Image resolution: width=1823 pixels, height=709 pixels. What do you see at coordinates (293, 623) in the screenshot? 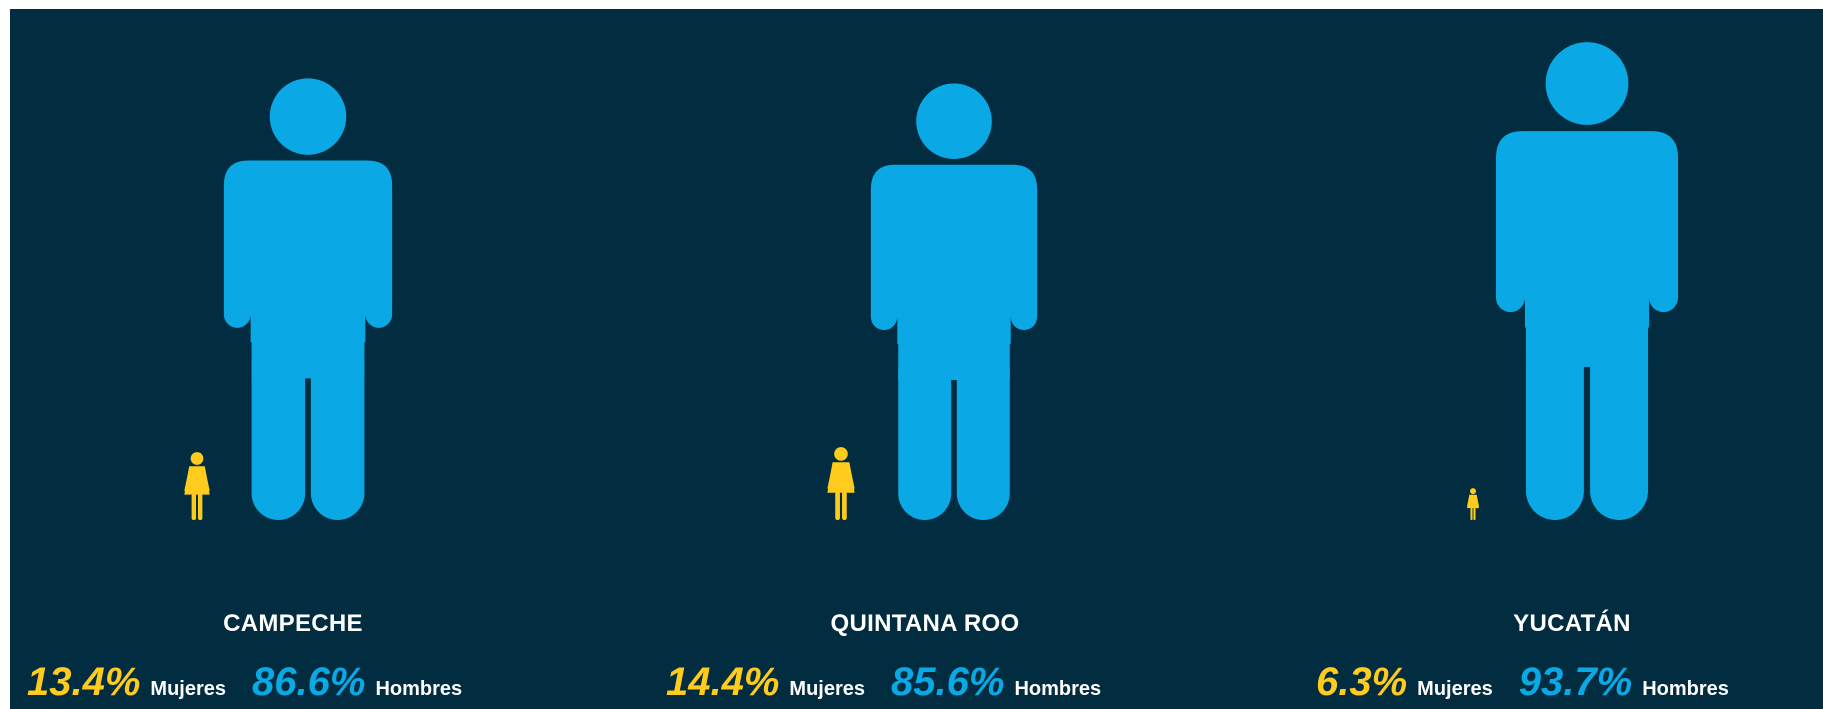
I see `state-name-campeche: CAMPECHE` at bounding box center [293, 623].